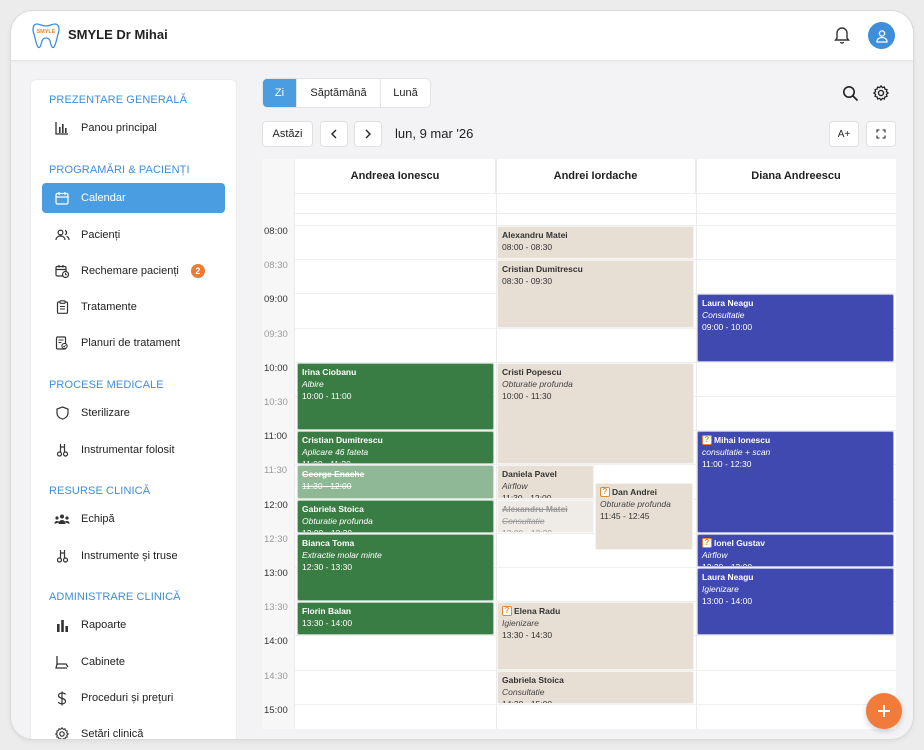 The image size is (924, 750). I want to click on sidebar-item-calendar: Calendar, so click(133, 198).